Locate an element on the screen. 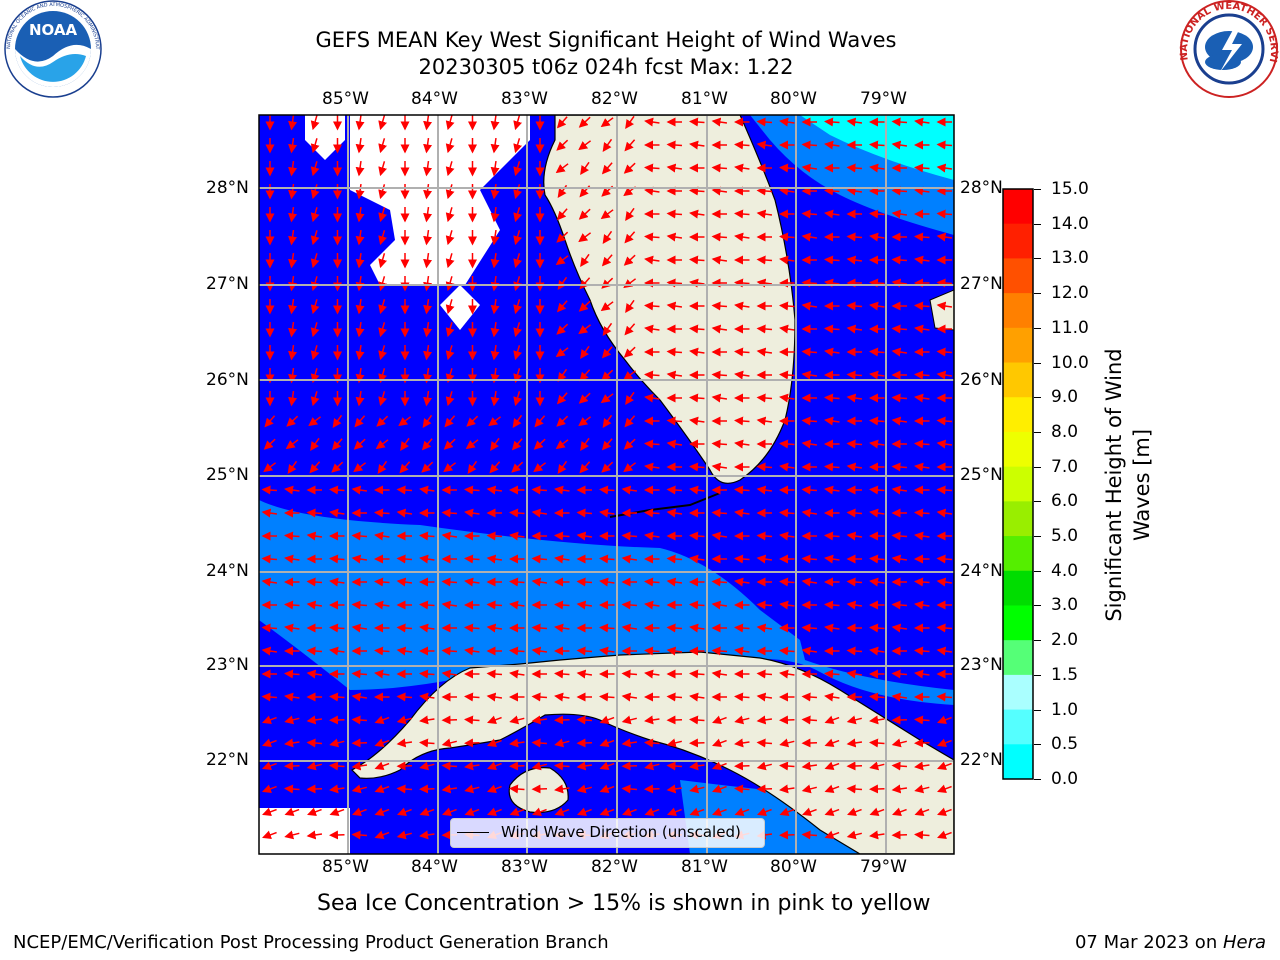 The height and width of the screenshot is (960, 1280). lat-label-right: 27°N is located at coordinates (981, 284).